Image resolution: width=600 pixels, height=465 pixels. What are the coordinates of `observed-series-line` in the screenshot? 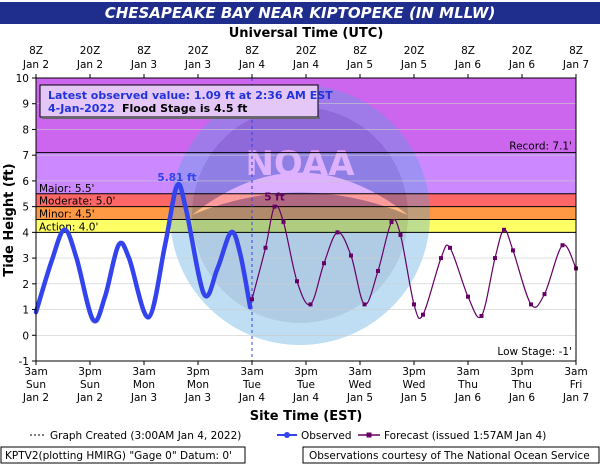 It's located at (143, 253).